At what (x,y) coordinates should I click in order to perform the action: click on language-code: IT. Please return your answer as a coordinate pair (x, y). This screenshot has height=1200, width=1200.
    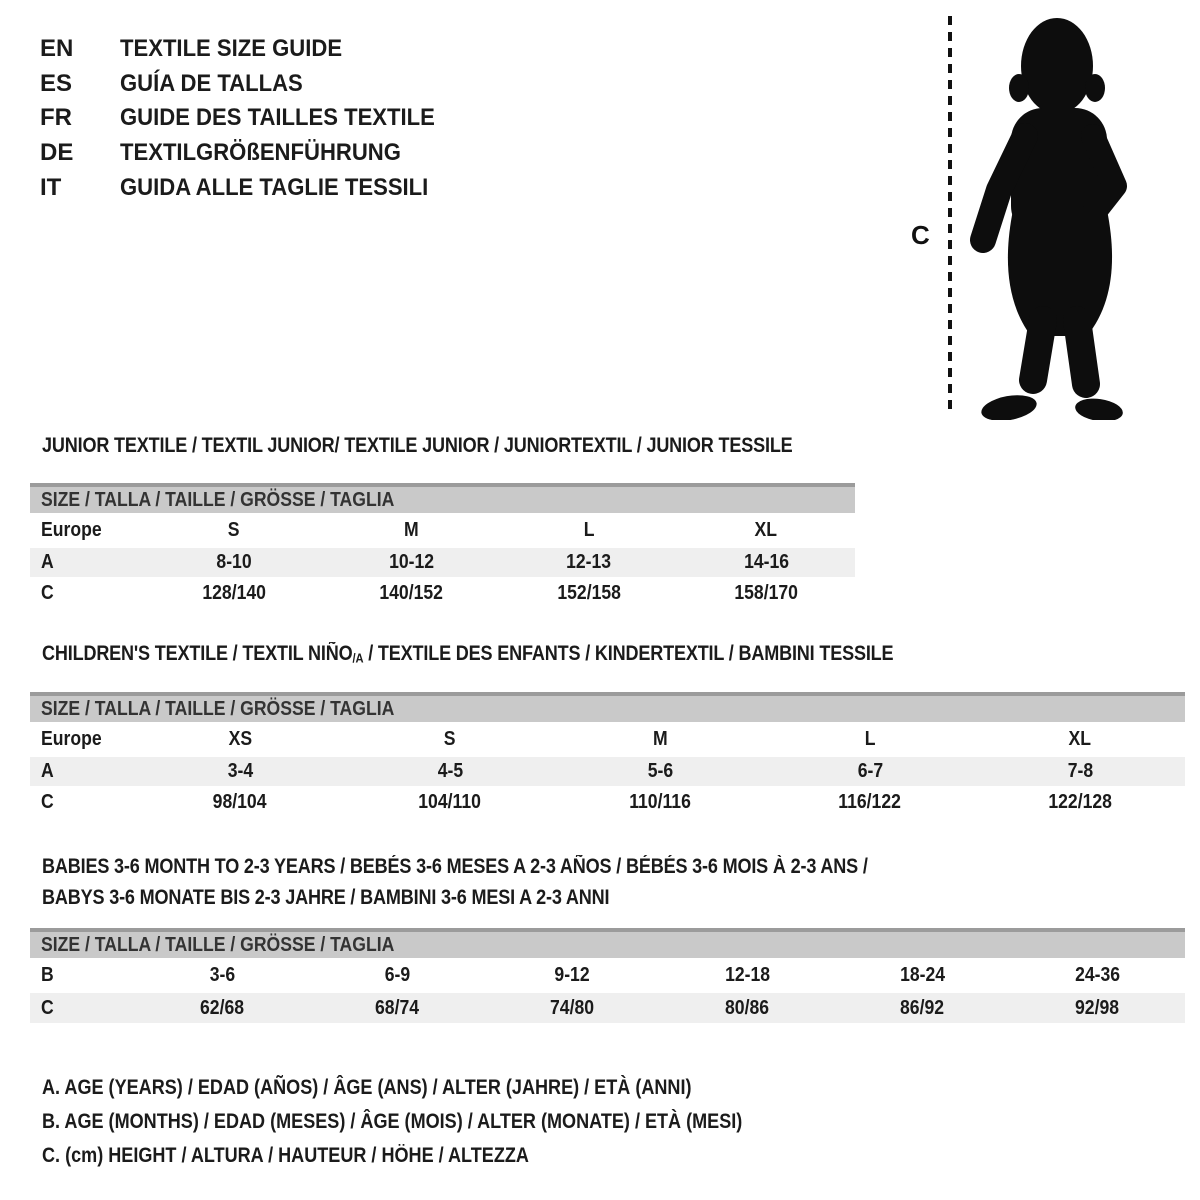
    Looking at the image, I should click on (51, 187).